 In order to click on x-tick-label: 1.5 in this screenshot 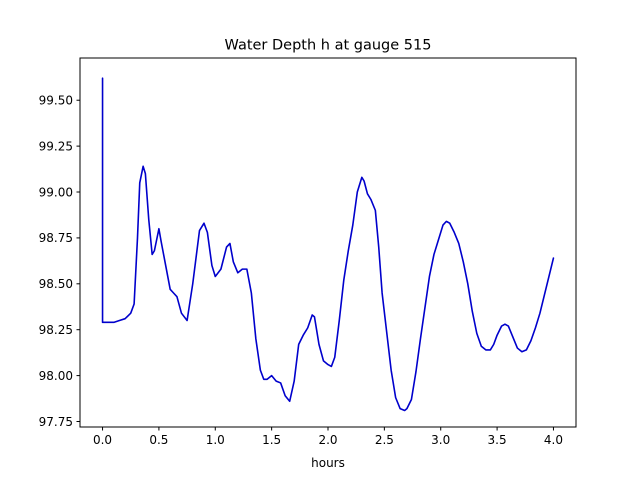, I will do `click(271, 440)`.